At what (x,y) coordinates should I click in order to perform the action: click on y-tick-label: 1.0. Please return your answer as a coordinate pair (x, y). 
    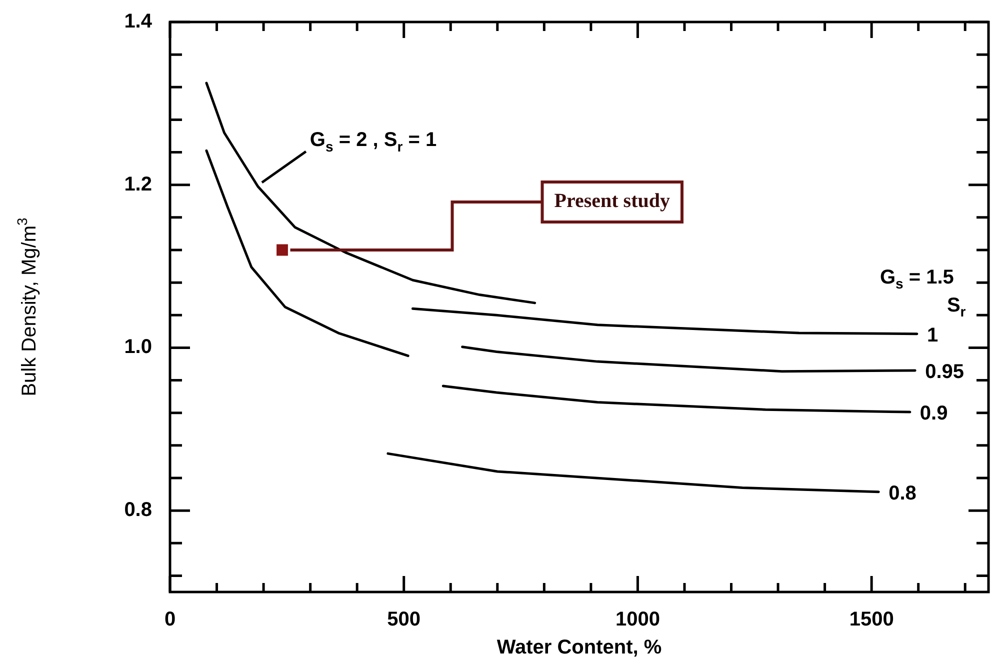
    Looking at the image, I should click on (138, 347).